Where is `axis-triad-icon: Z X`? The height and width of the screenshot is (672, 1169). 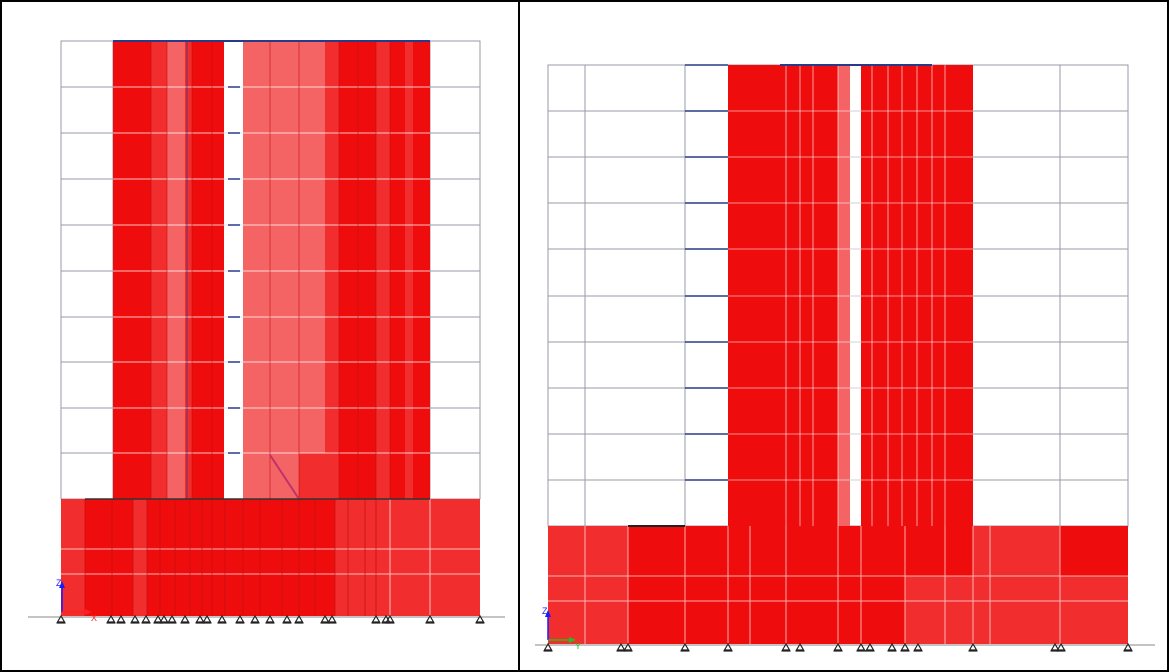
axis-triad-icon: Z X is located at coordinates (76, 600).